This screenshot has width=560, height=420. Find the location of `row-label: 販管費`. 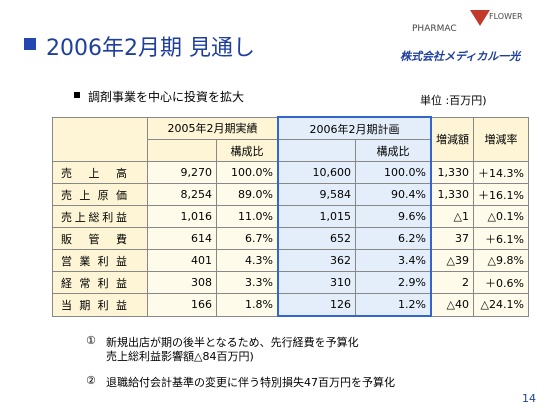

row-label: 販管費 is located at coordinates (100, 238).